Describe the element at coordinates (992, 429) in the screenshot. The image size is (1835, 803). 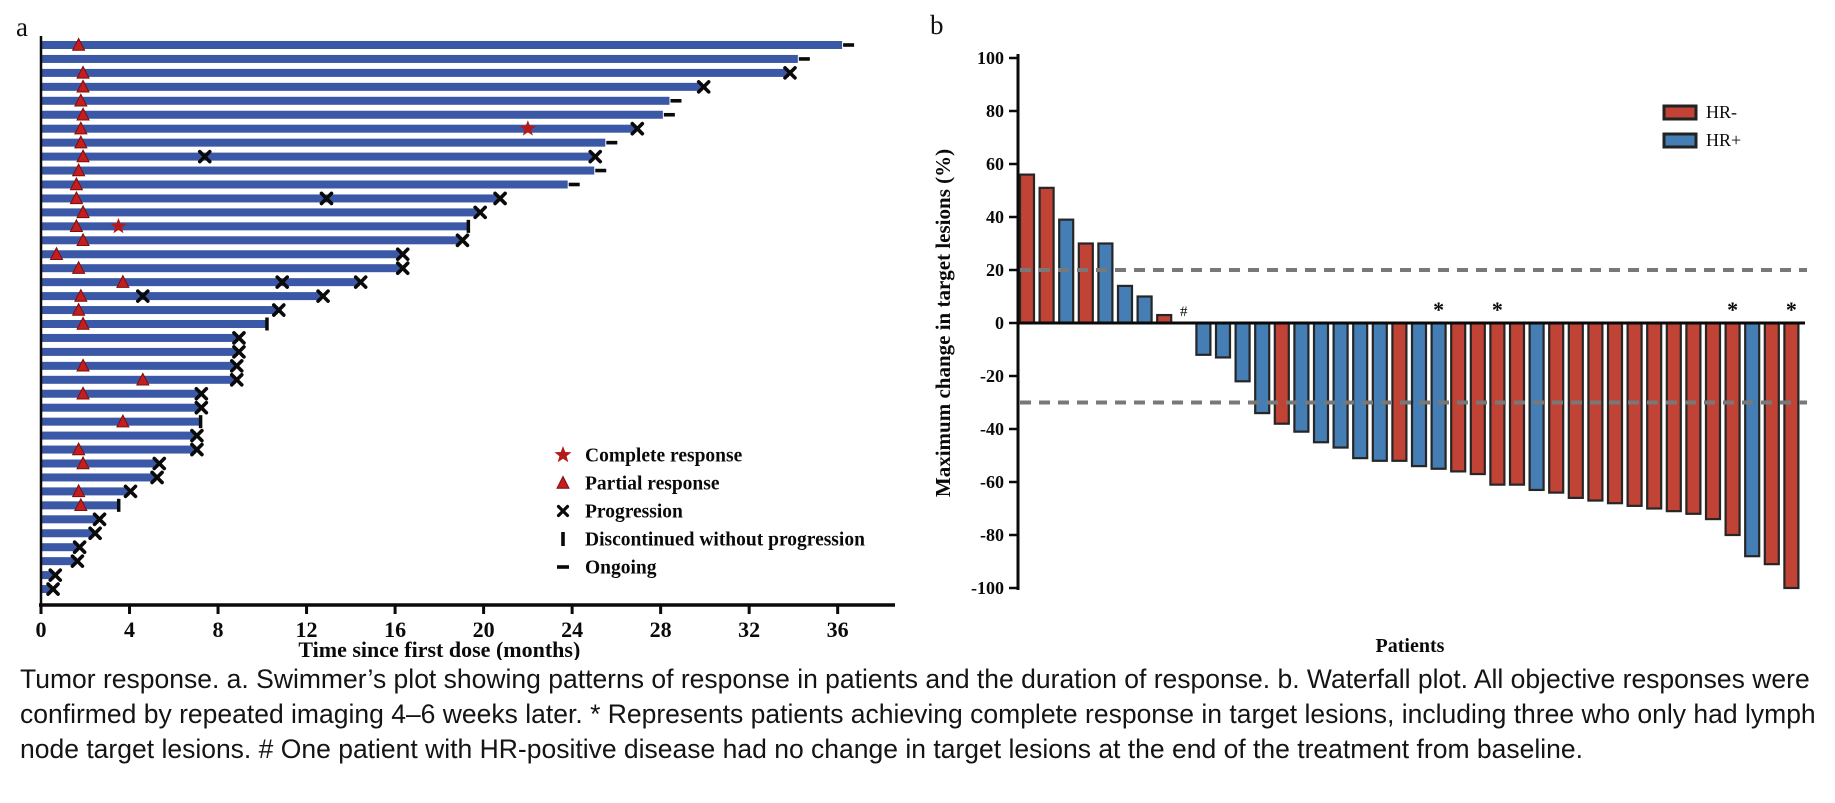
I see `waterfall-y-tick-label: -40` at that location.